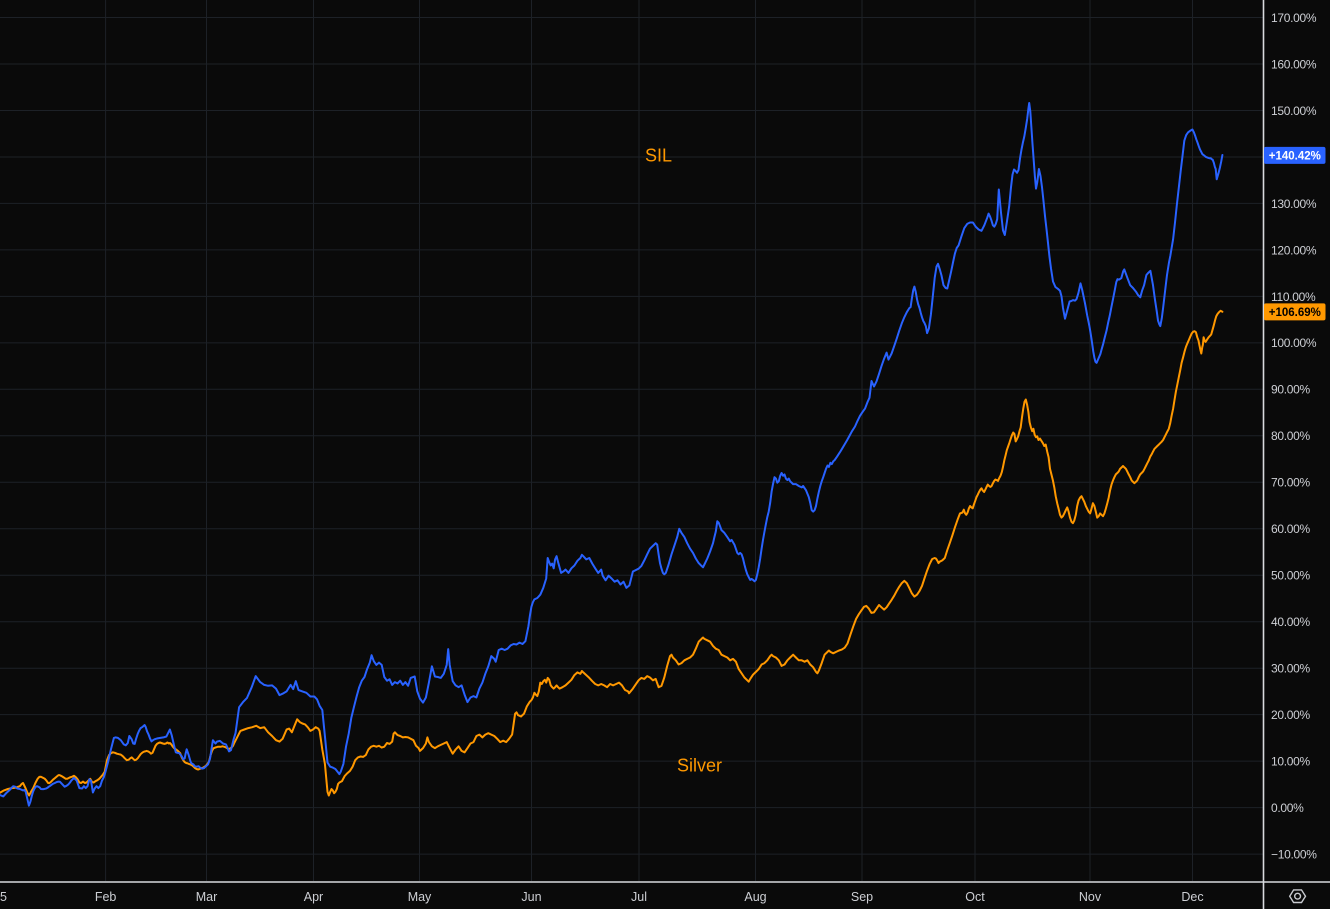  I want to click on svg-text: 50.00%, so click(1291, 576).